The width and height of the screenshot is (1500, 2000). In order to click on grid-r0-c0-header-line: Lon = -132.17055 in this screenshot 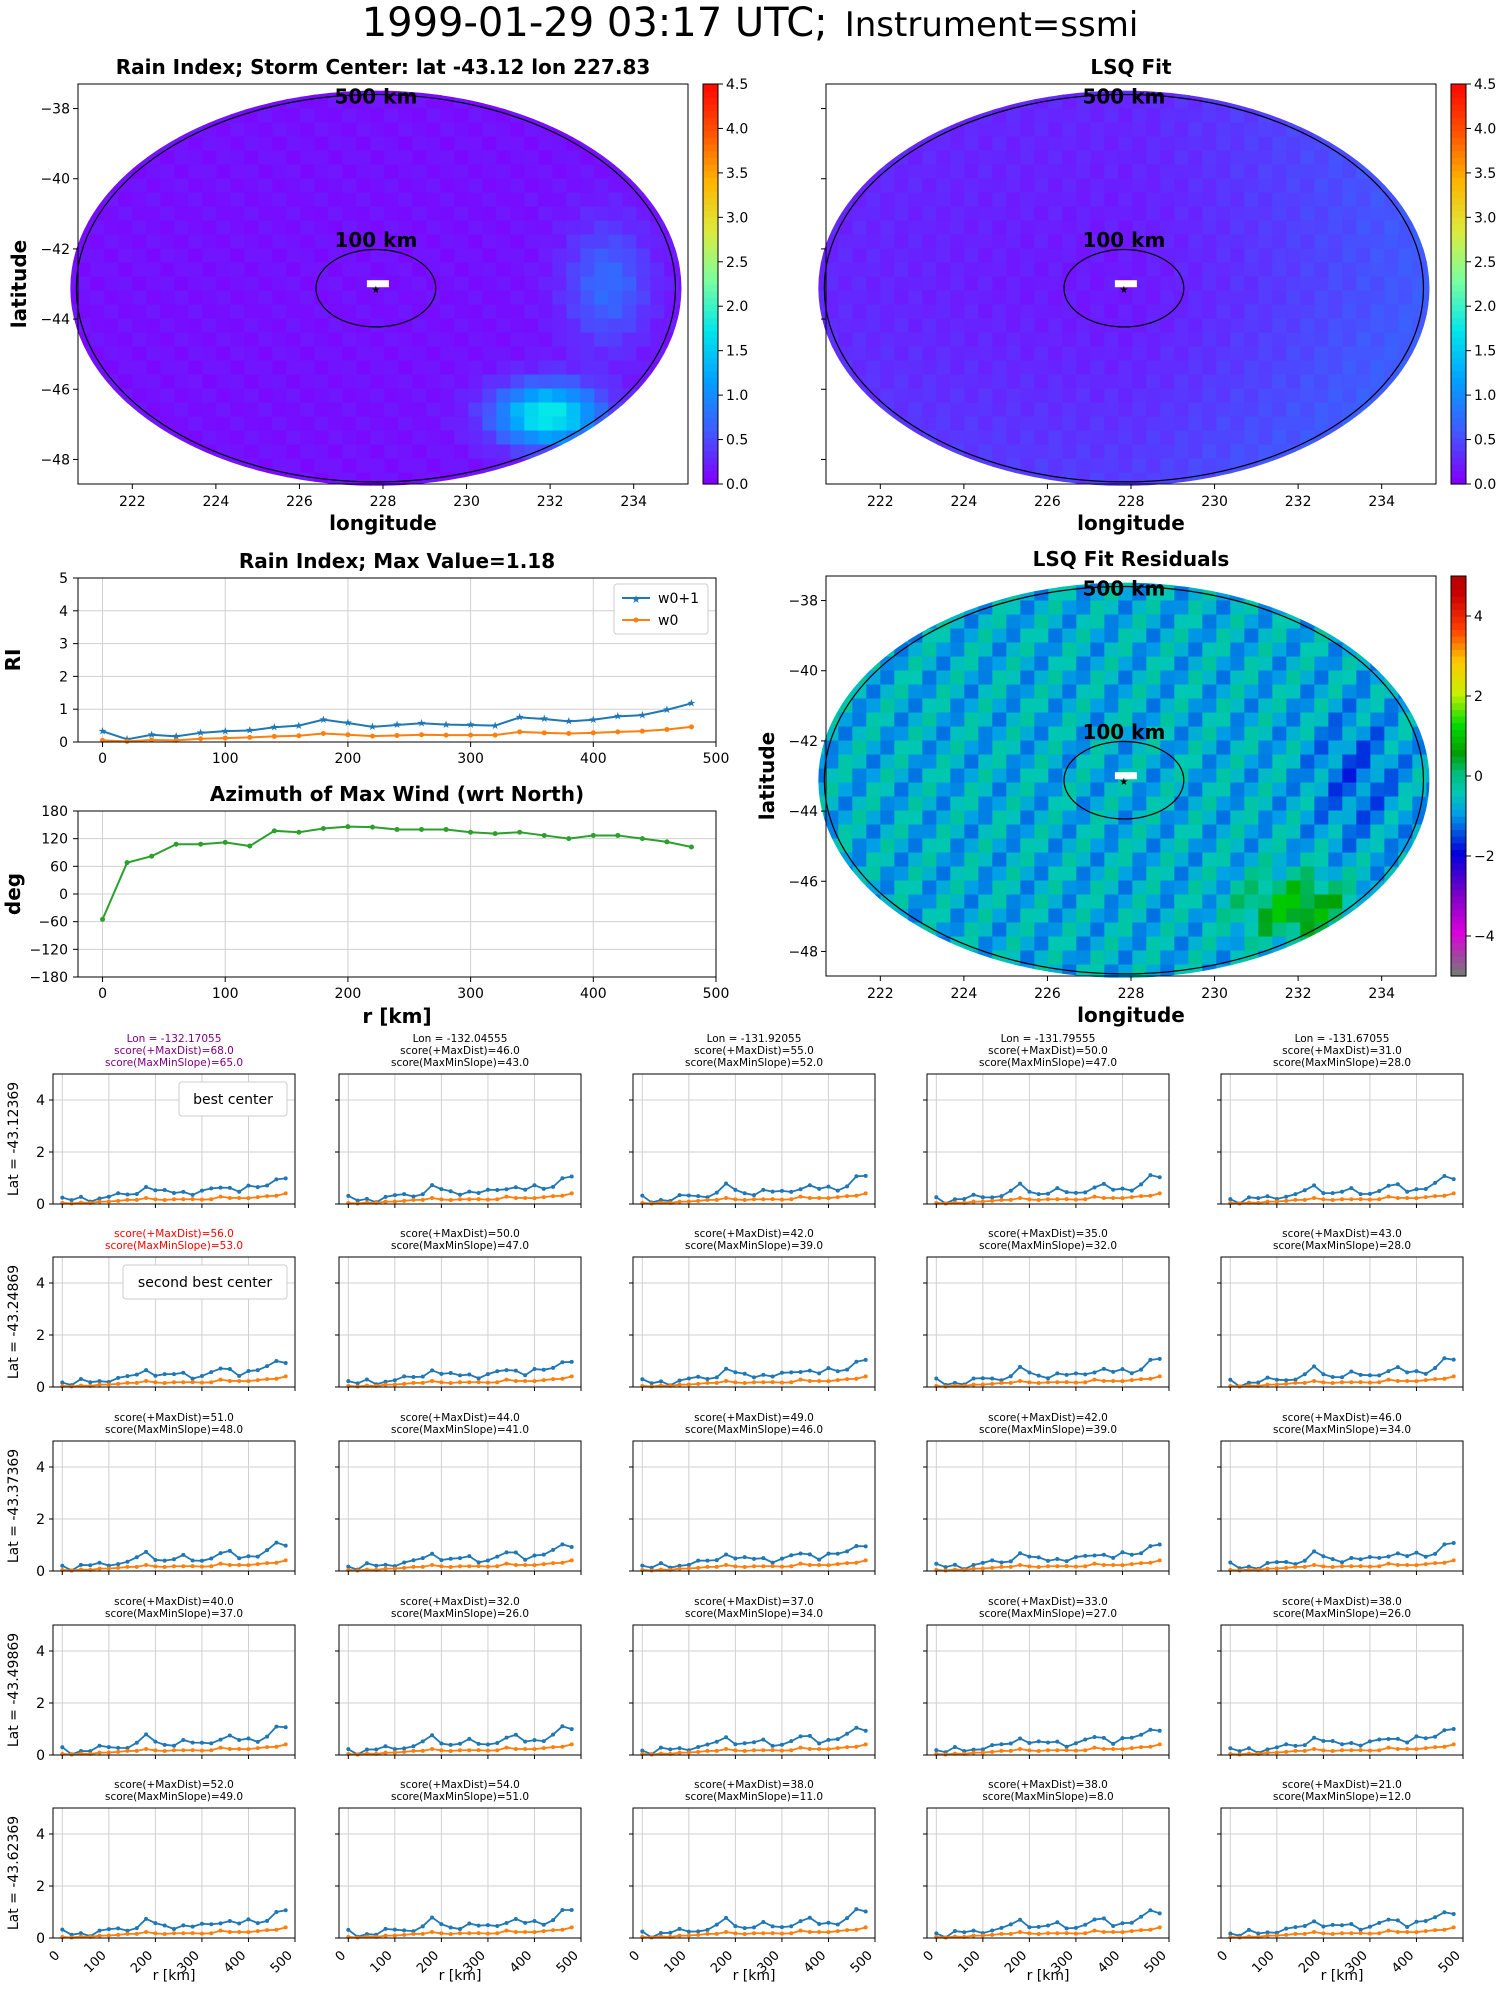, I will do `click(174, 1039)`.